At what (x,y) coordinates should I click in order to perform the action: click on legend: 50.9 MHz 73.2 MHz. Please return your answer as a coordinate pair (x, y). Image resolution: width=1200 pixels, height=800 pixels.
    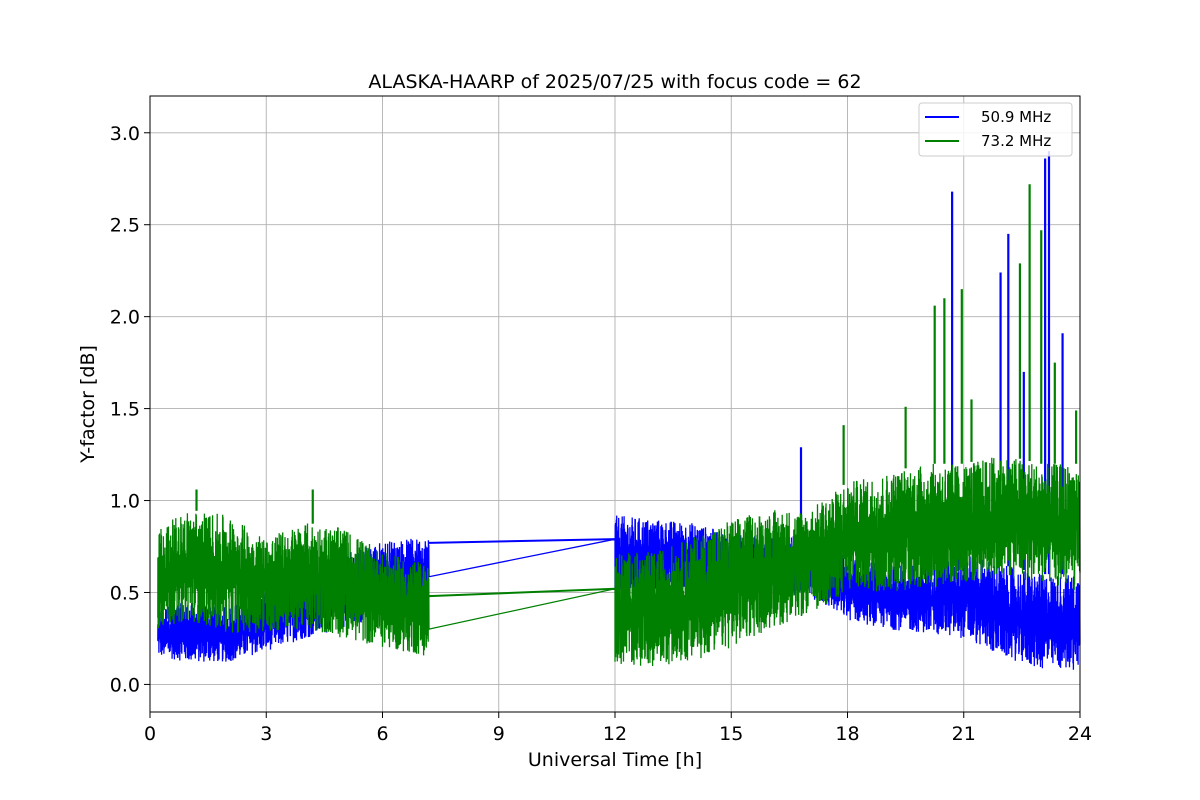
    Looking at the image, I should click on (995, 129).